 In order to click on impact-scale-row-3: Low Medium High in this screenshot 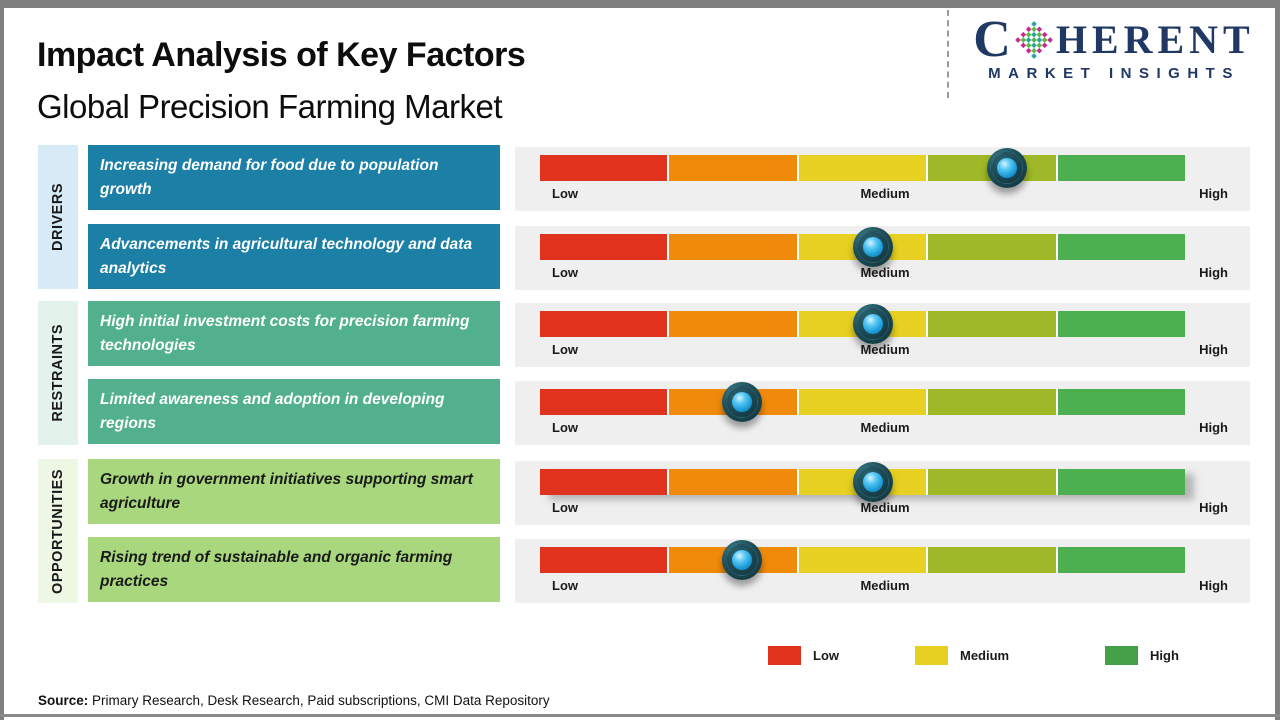, I will do `click(882, 335)`.